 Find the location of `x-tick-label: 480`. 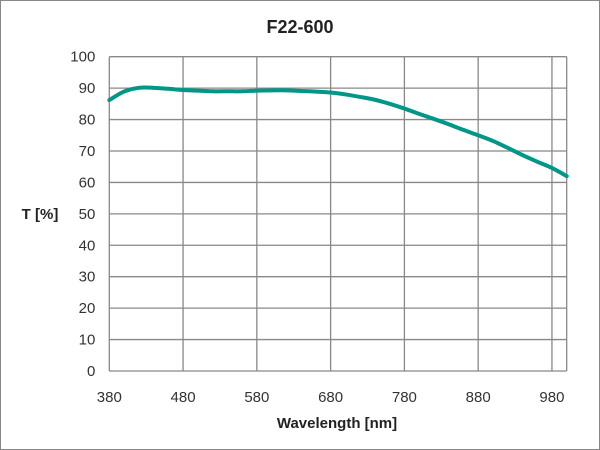

x-tick-label: 480 is located at coordinates (183, 397).